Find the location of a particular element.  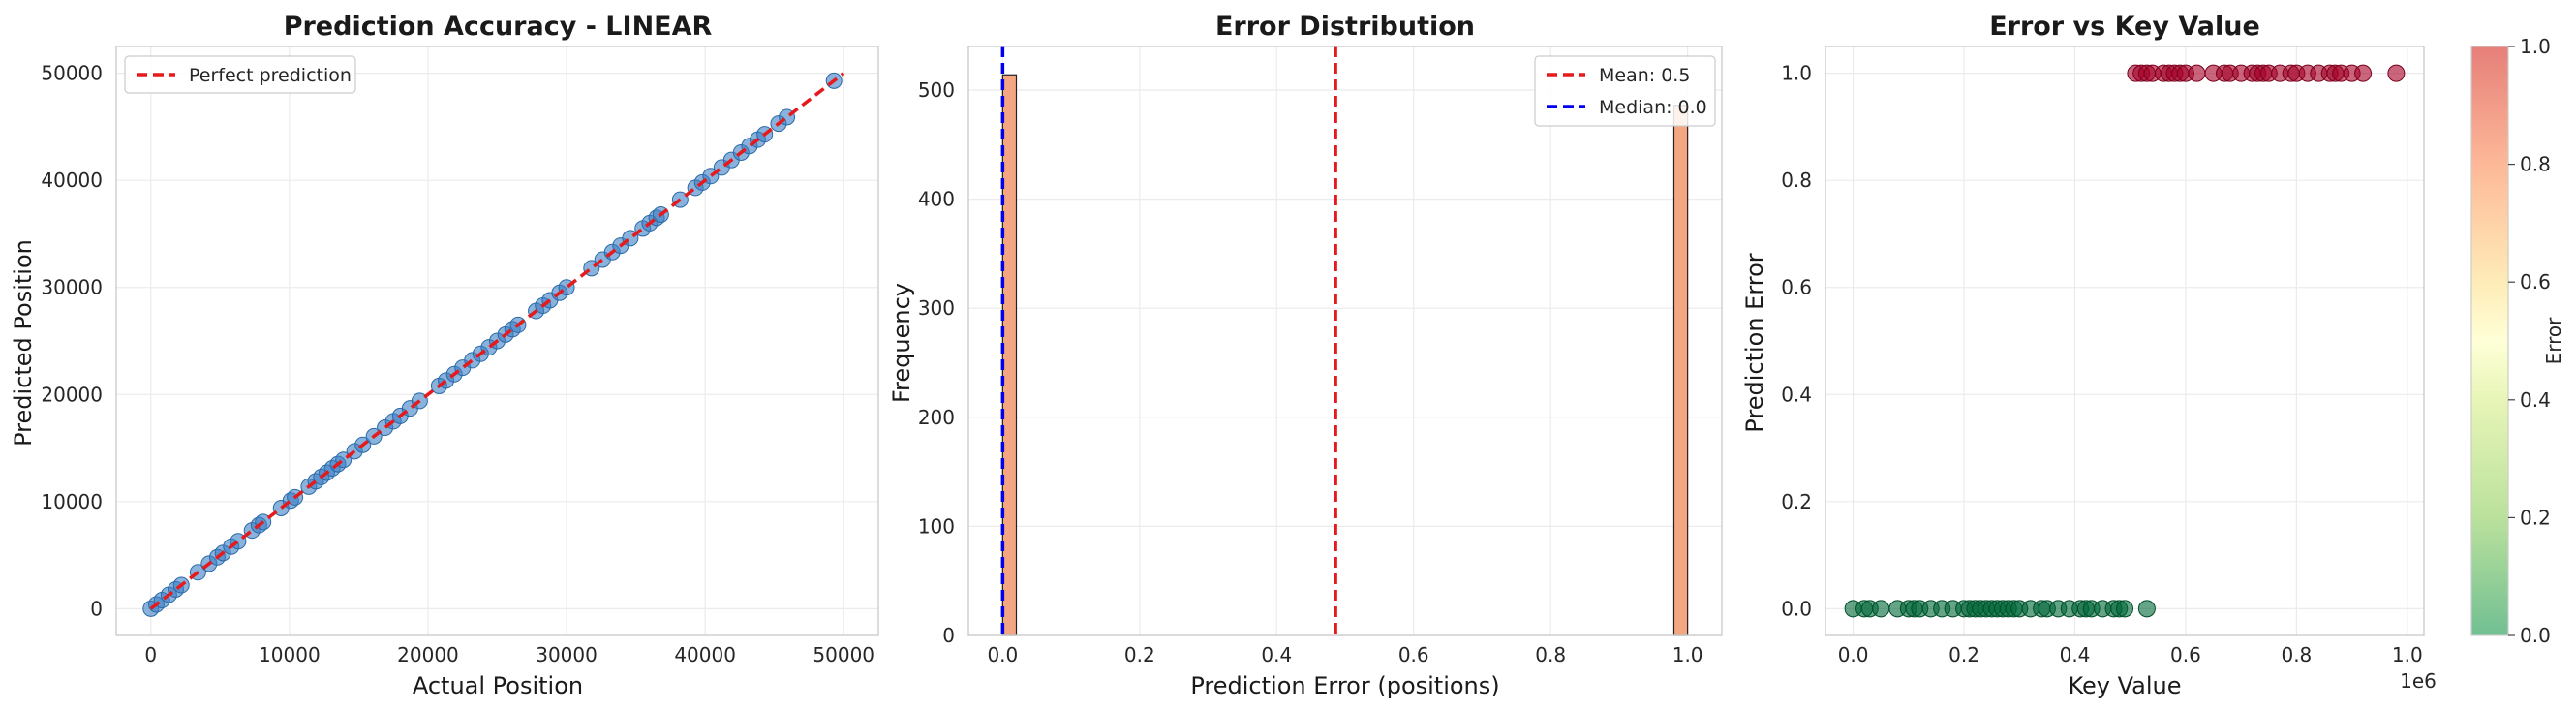

chart-title: Error vs Key Value is located at coordinates (2124, 27).